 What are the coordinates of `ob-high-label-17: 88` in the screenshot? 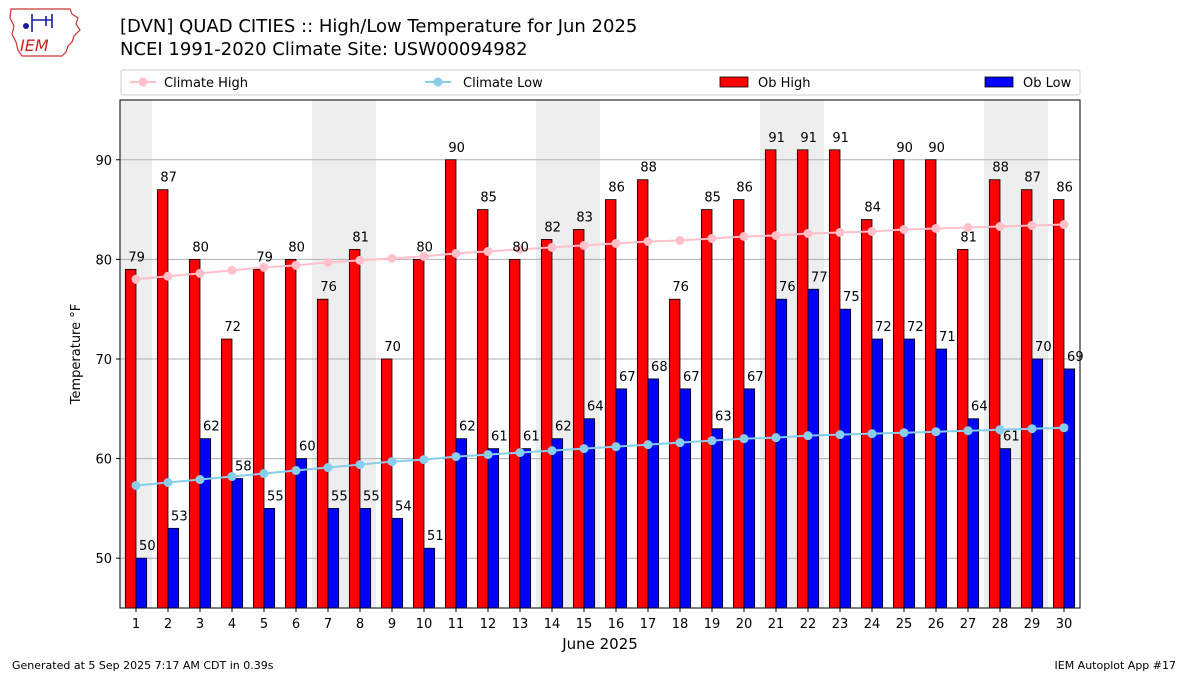 It's located at (648, 168).